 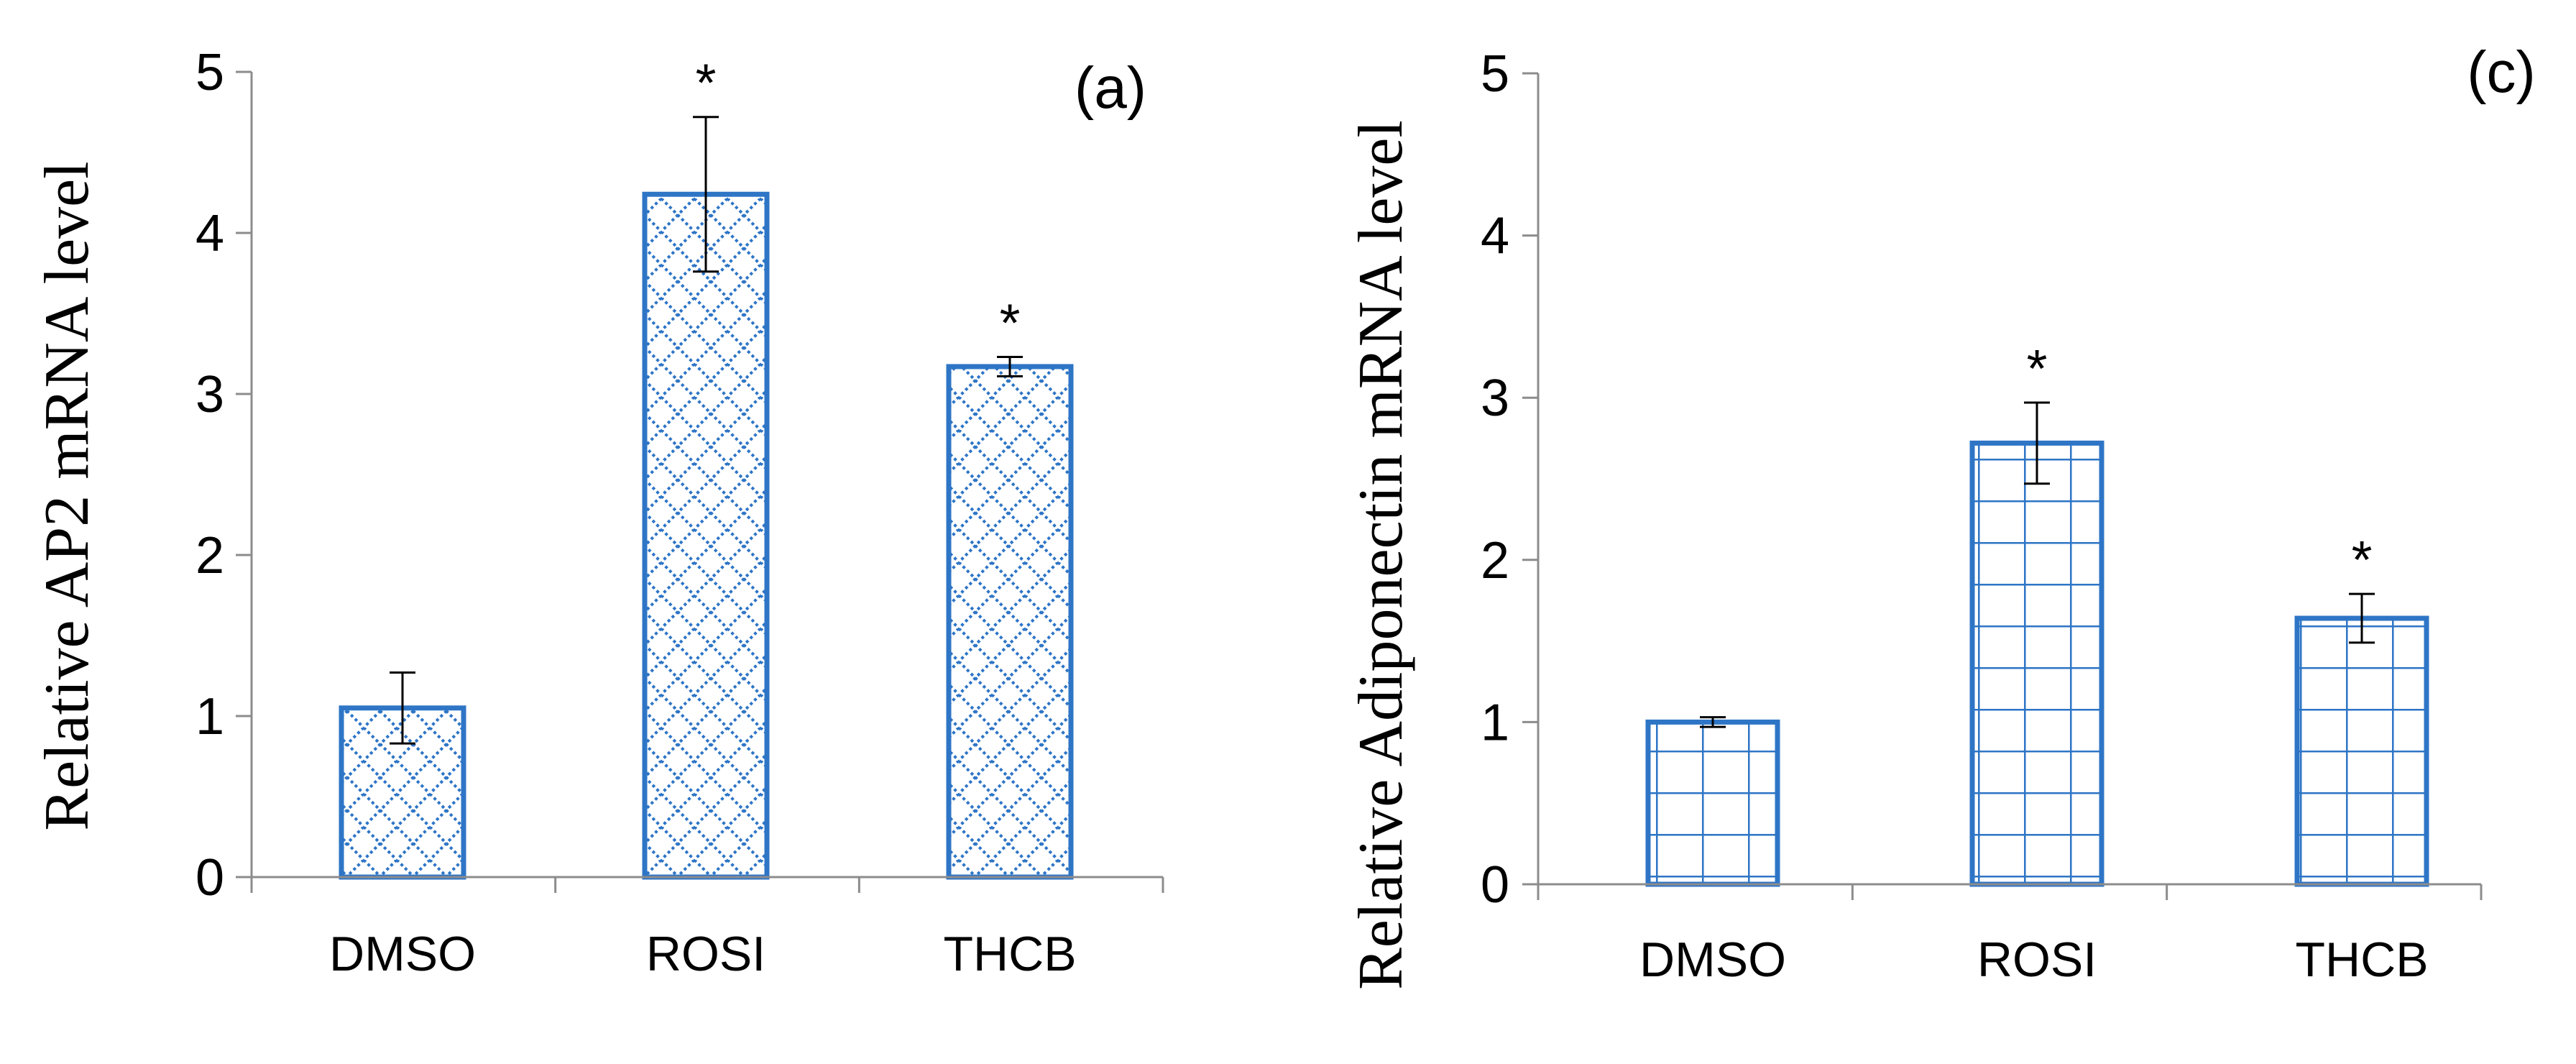 What do you see at coordinates (67, 495) in the screenshot?
I see `y-axis-label-a: Relative AP2 mRNA level` at bounding box center [67, 495].